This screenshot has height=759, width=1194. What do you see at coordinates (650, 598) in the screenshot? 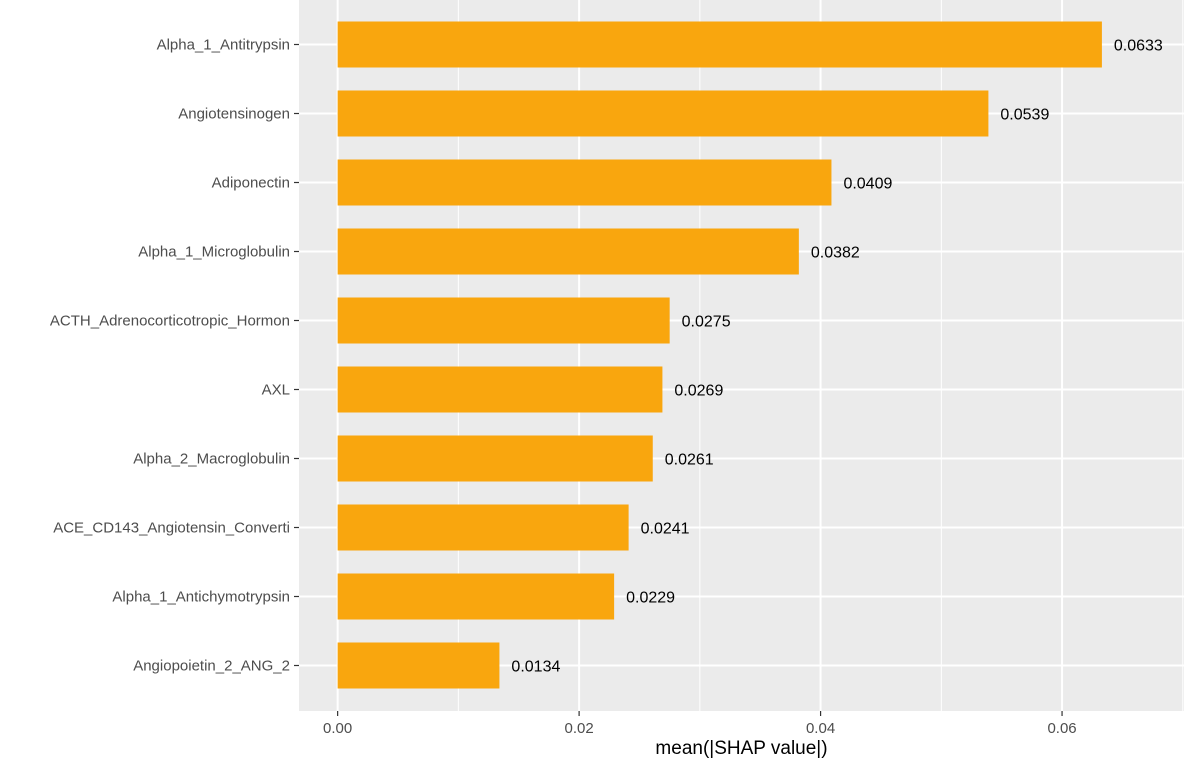
I see `bar-value-label: 0.0229` at bounding box center [650, 598].